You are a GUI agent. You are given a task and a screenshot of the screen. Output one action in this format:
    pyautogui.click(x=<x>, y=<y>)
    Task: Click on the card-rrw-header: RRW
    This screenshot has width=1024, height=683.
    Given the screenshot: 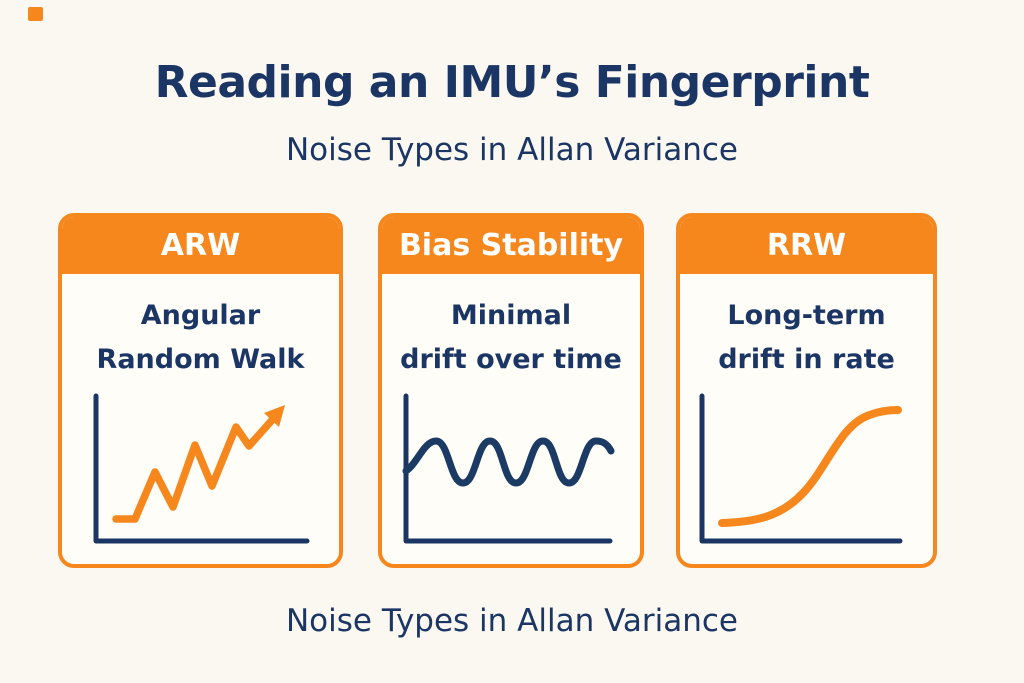 What is the action you would take?
    pyautogui.click(x=806, y=245)
    